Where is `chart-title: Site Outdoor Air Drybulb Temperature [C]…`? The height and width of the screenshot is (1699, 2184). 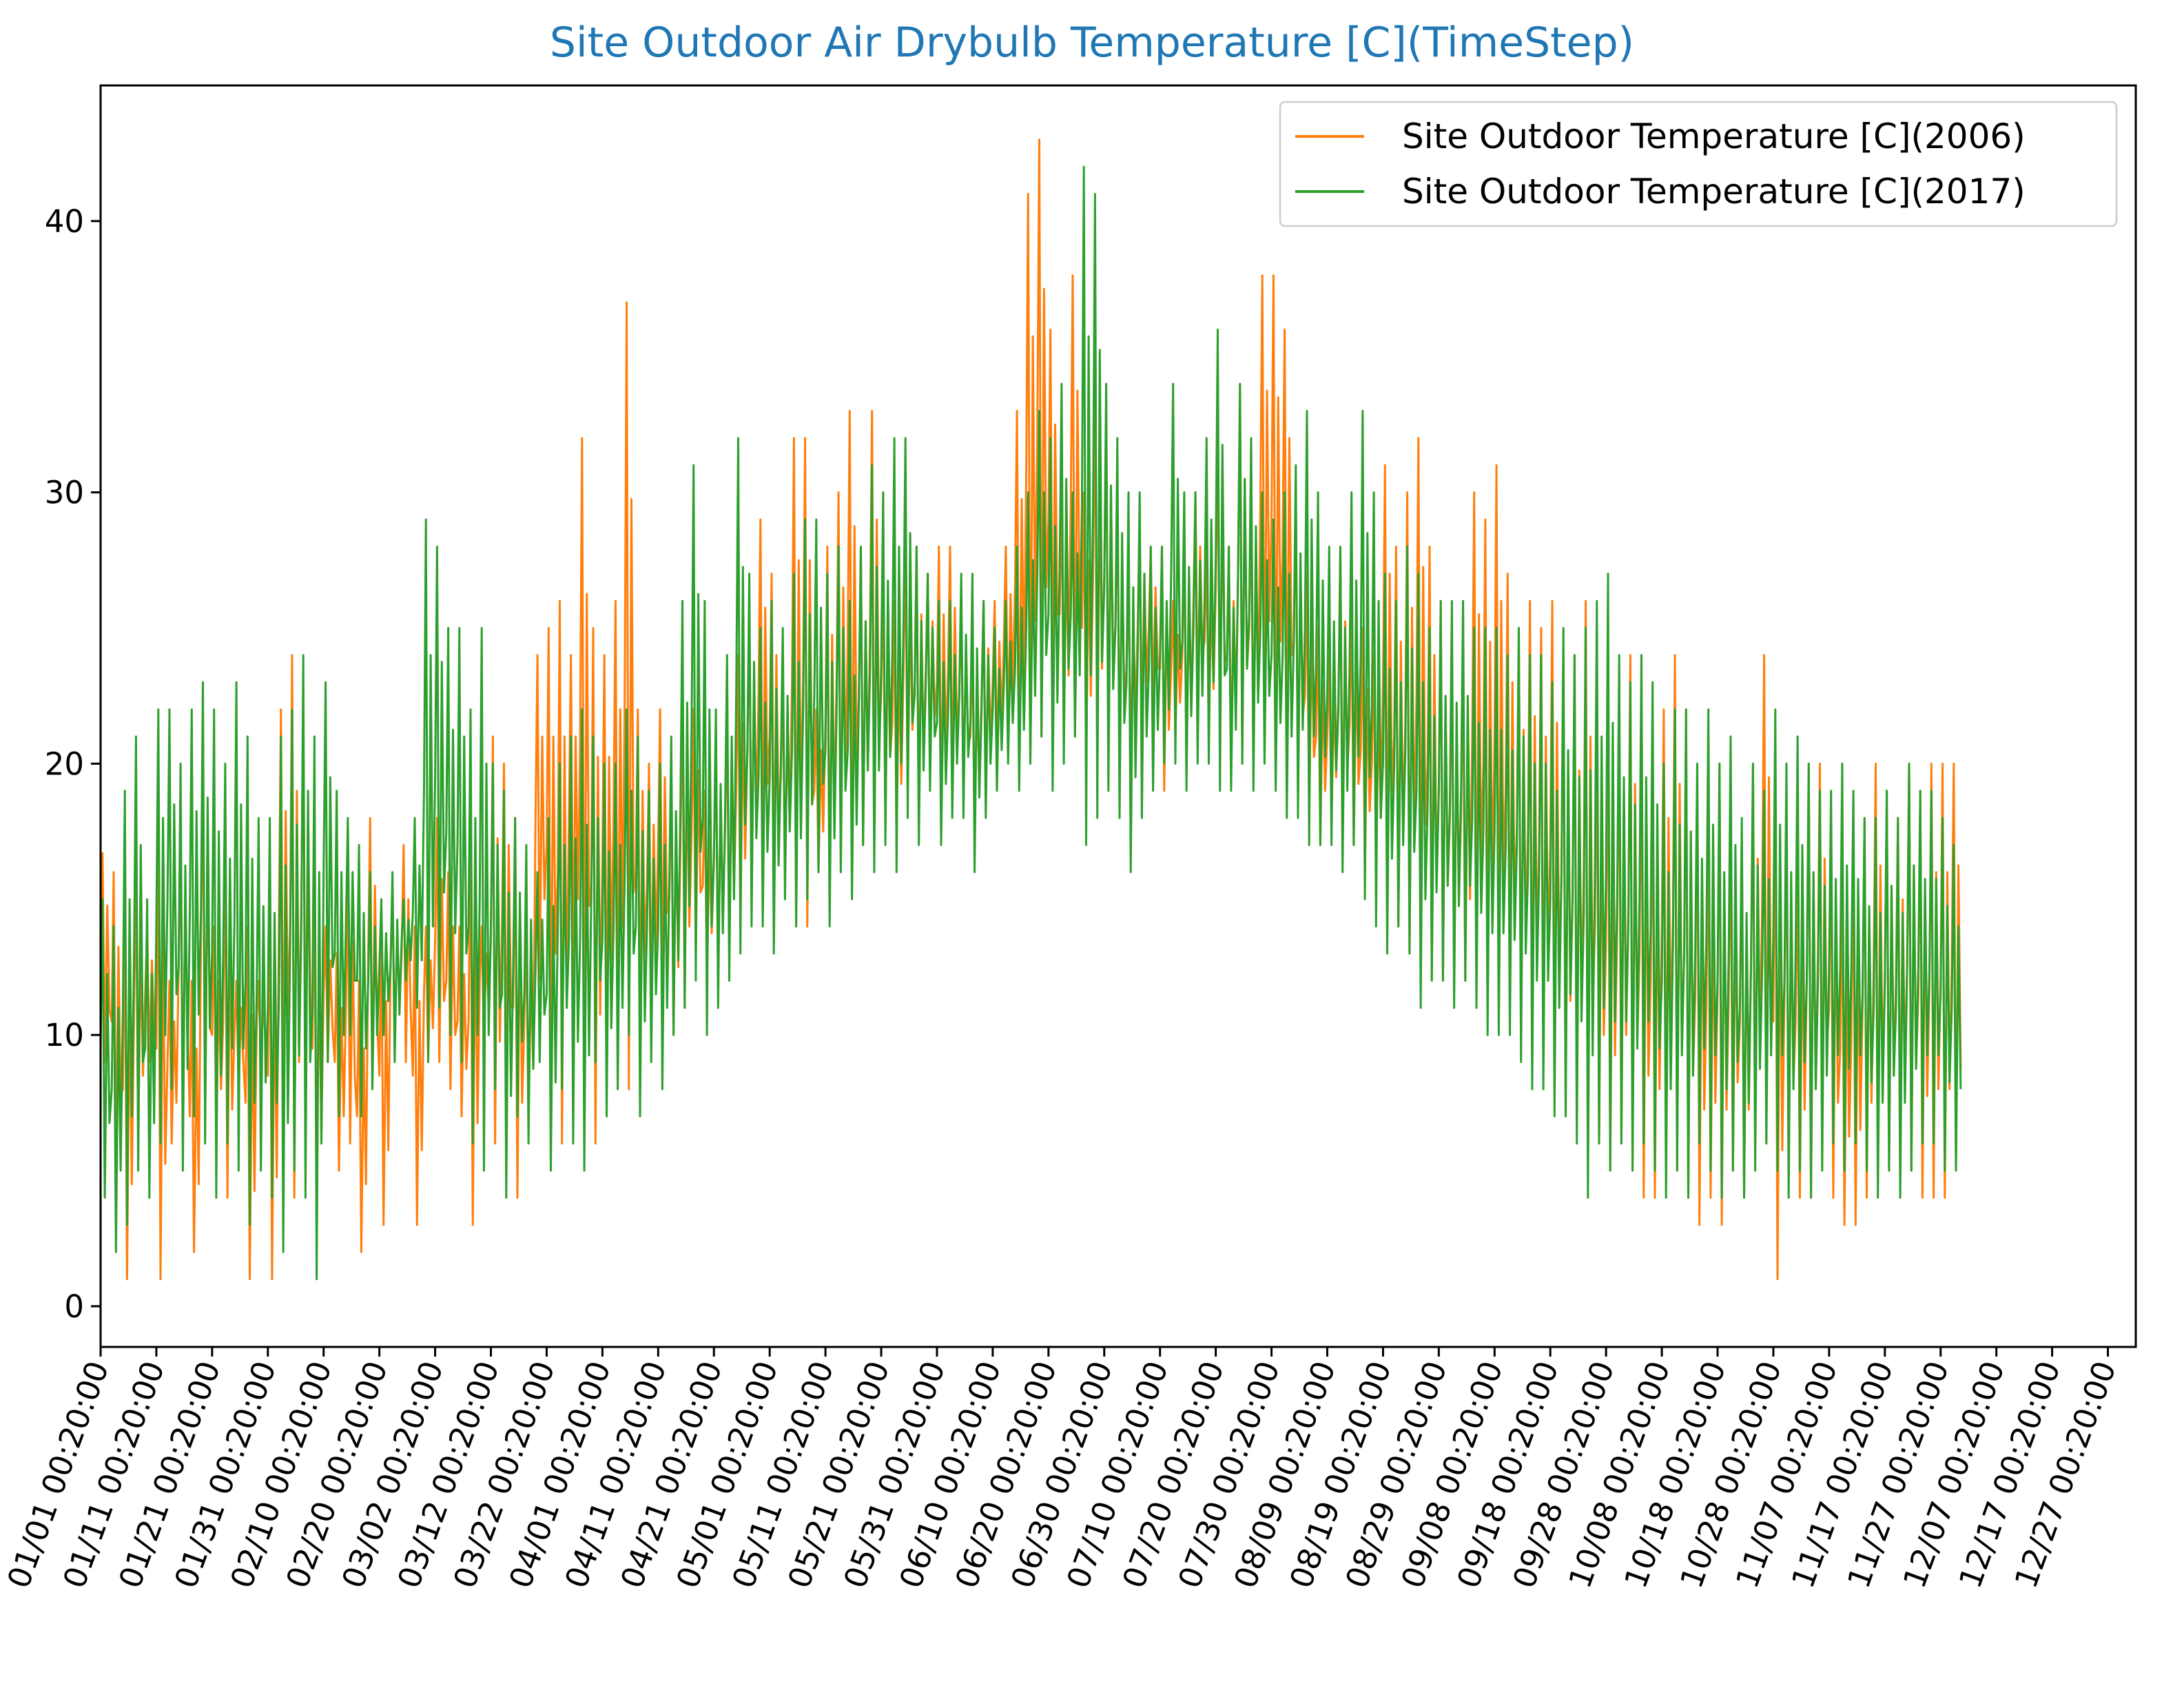
chart-title: Site Outdoor Air Drybulb Temperature [C]… is located at coordinates (1092, 43).